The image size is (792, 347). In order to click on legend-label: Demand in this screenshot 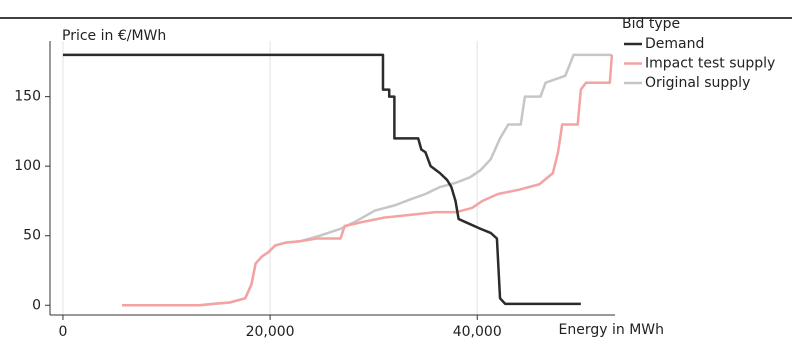, I will do `click(674, 44)`.